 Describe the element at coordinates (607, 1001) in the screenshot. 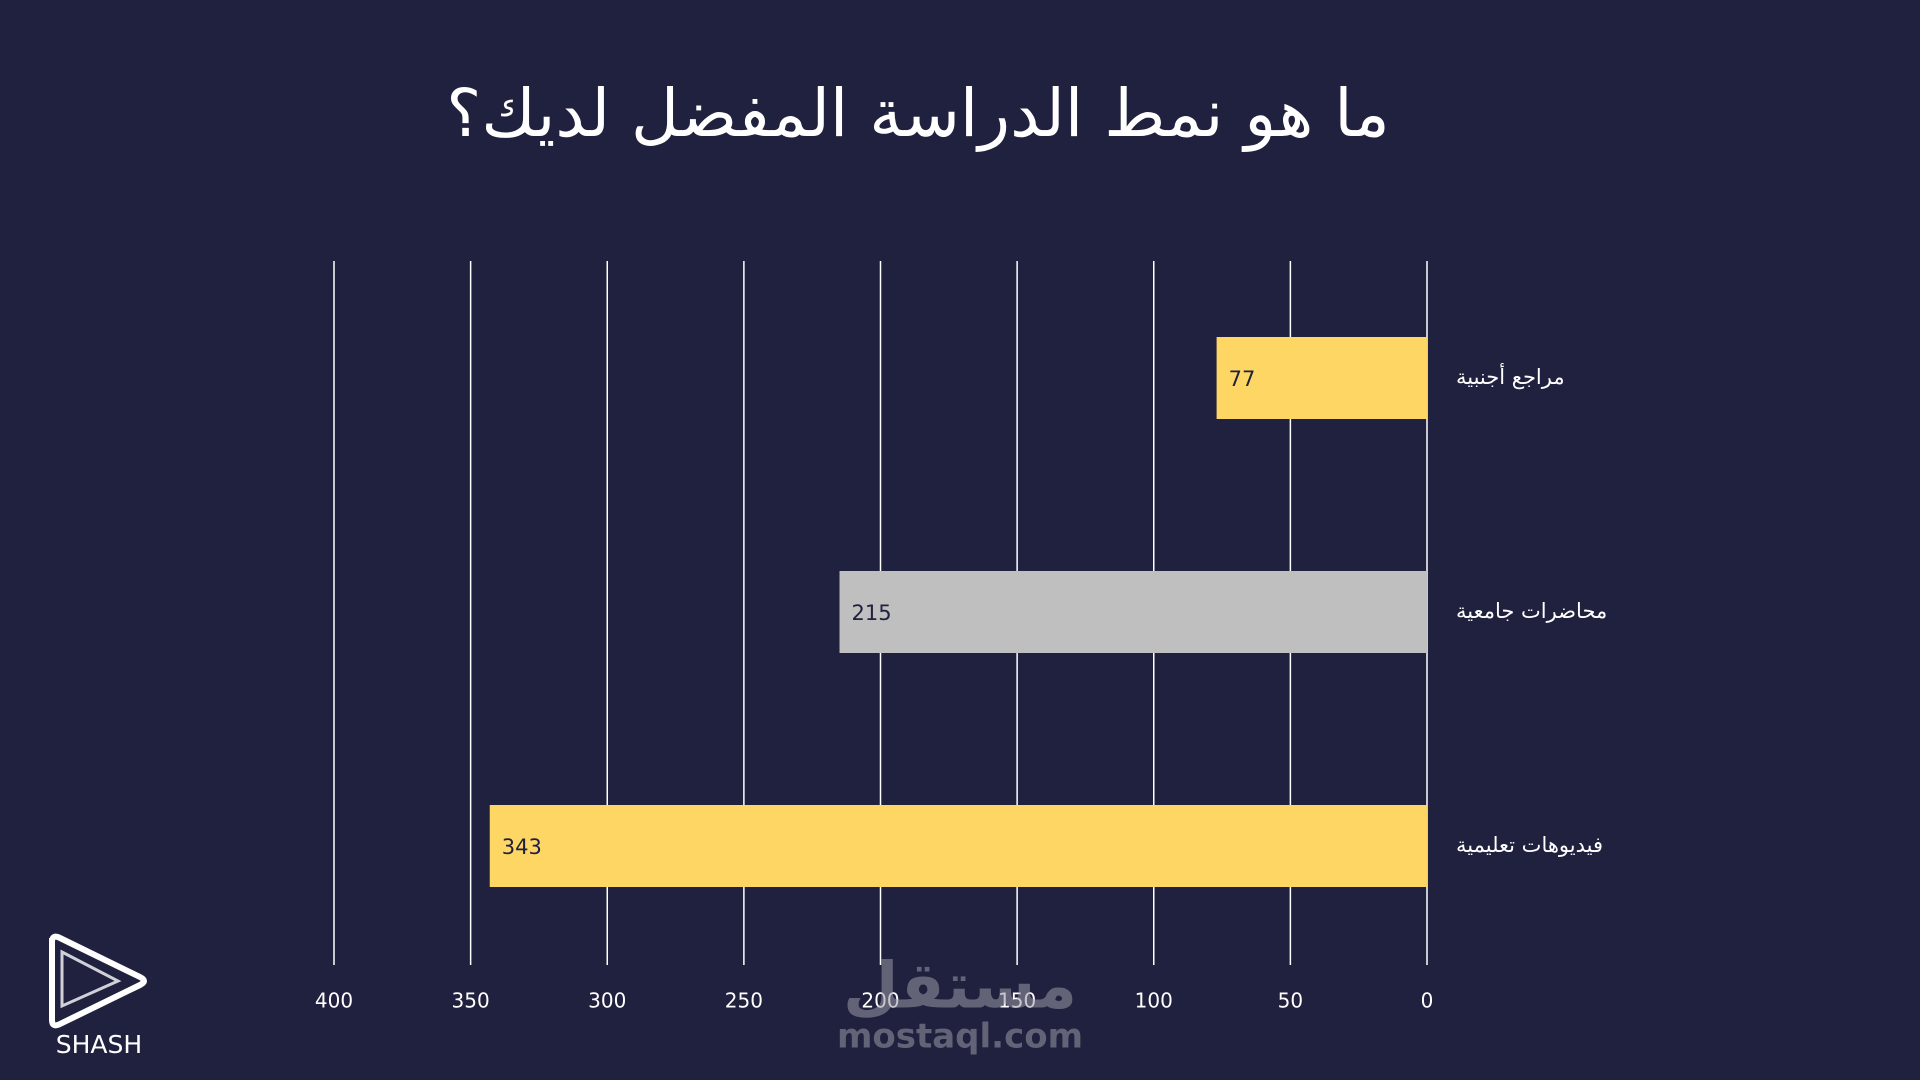

I see `x-tick-label: 300` at that location.